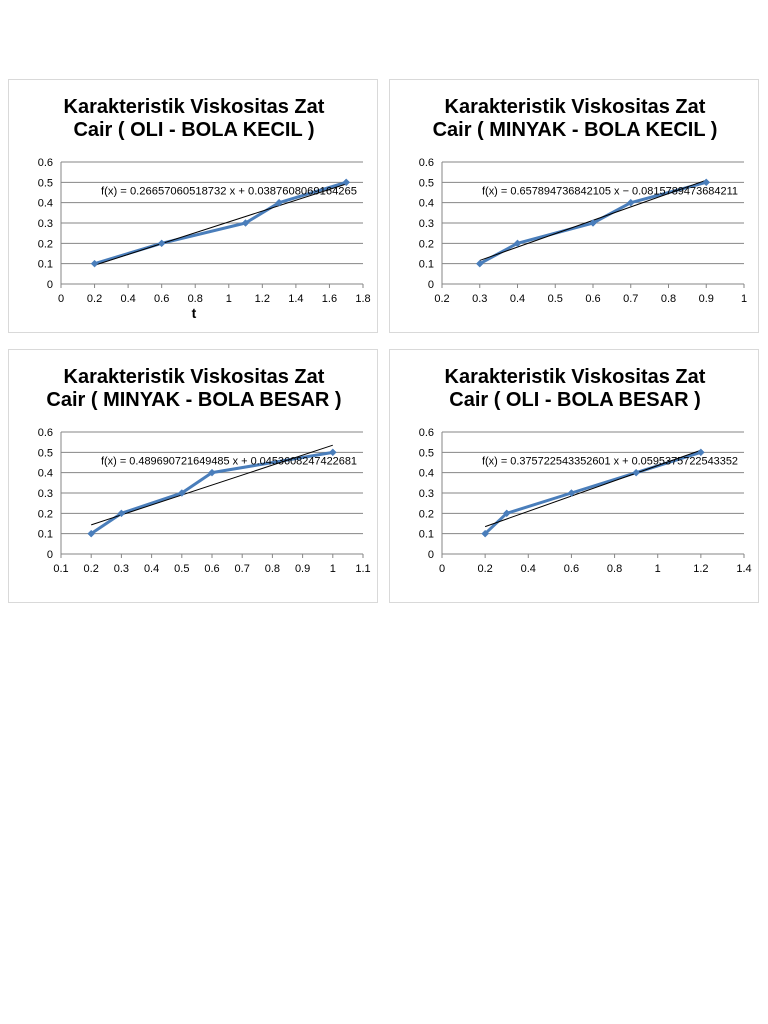 Image resolution: width=768 pixels, height=1024 pixels. What do you see at coordinates (194, 313) in the screenshot?
I see `x-axis-title: t` at bounding box center [194, 313].